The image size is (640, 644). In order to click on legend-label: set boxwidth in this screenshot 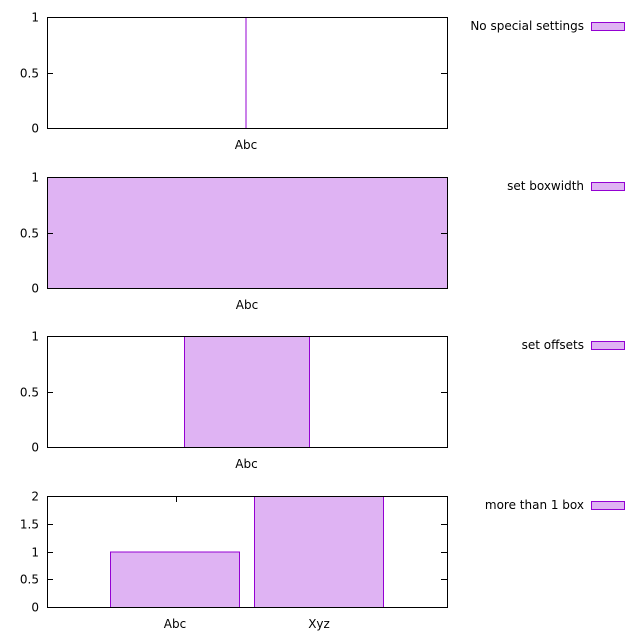, I will do `click(545, 186)`.